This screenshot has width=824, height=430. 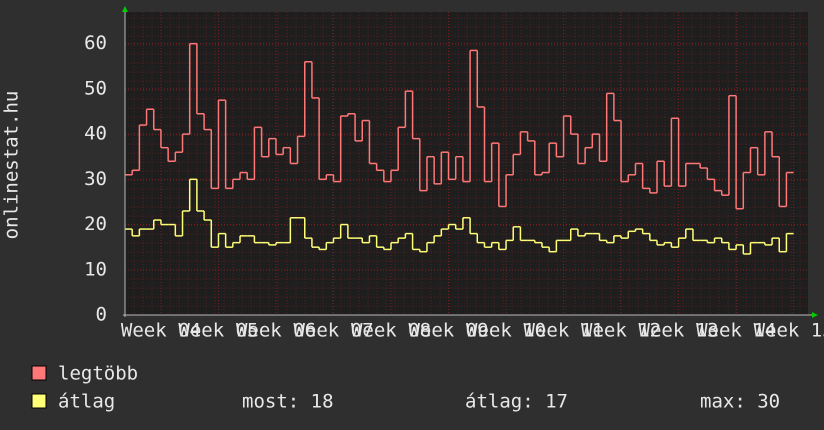 What do you see at coordinates (95, 179) in the screenshot?
I see `y-tick-label: 30` at bounding box center [95, 179].